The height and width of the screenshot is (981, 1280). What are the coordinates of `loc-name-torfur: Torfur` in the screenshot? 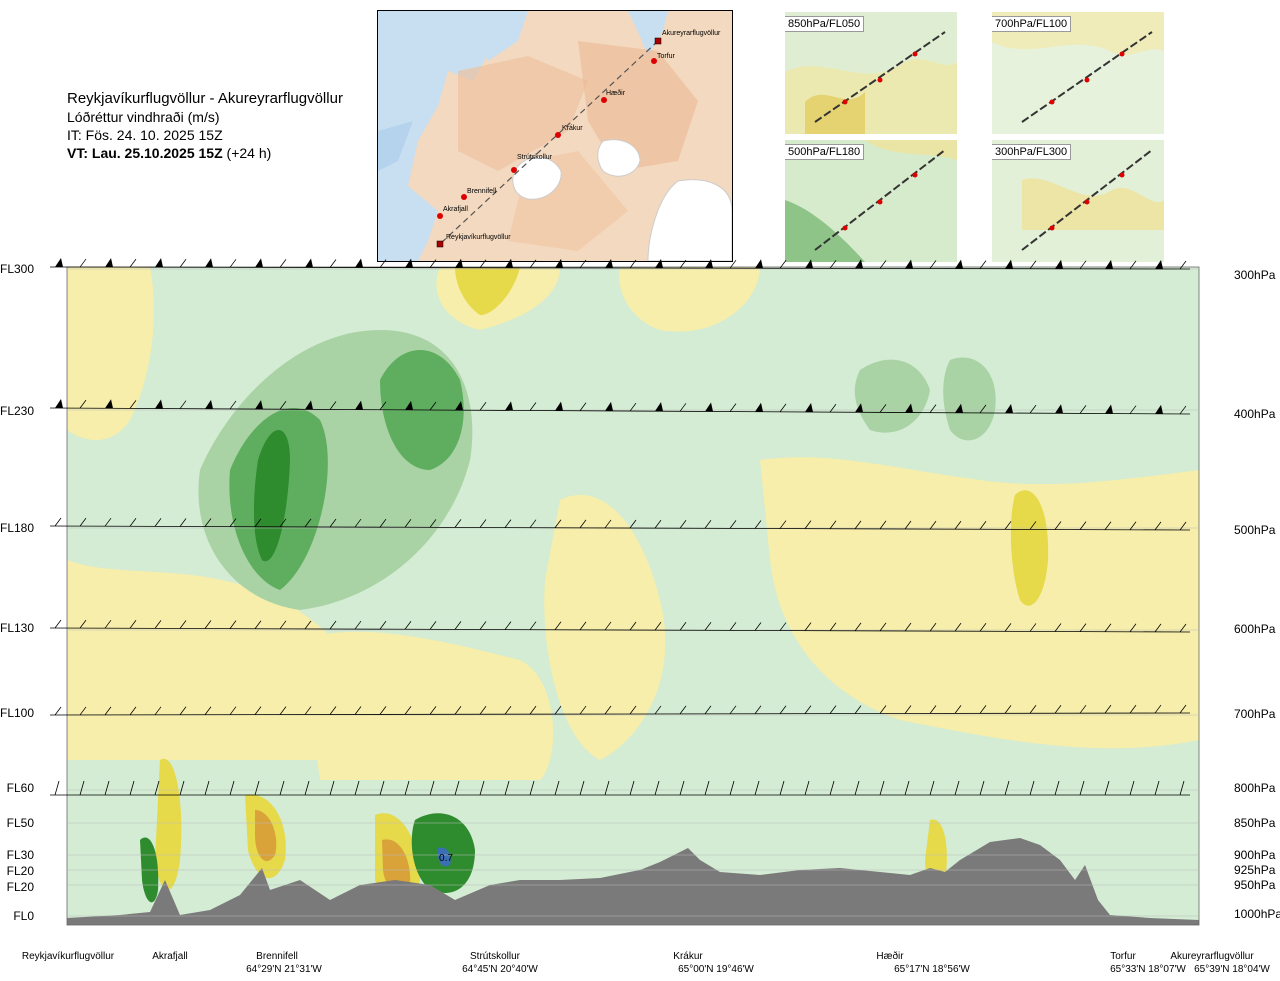 It's located at (1123, 956).